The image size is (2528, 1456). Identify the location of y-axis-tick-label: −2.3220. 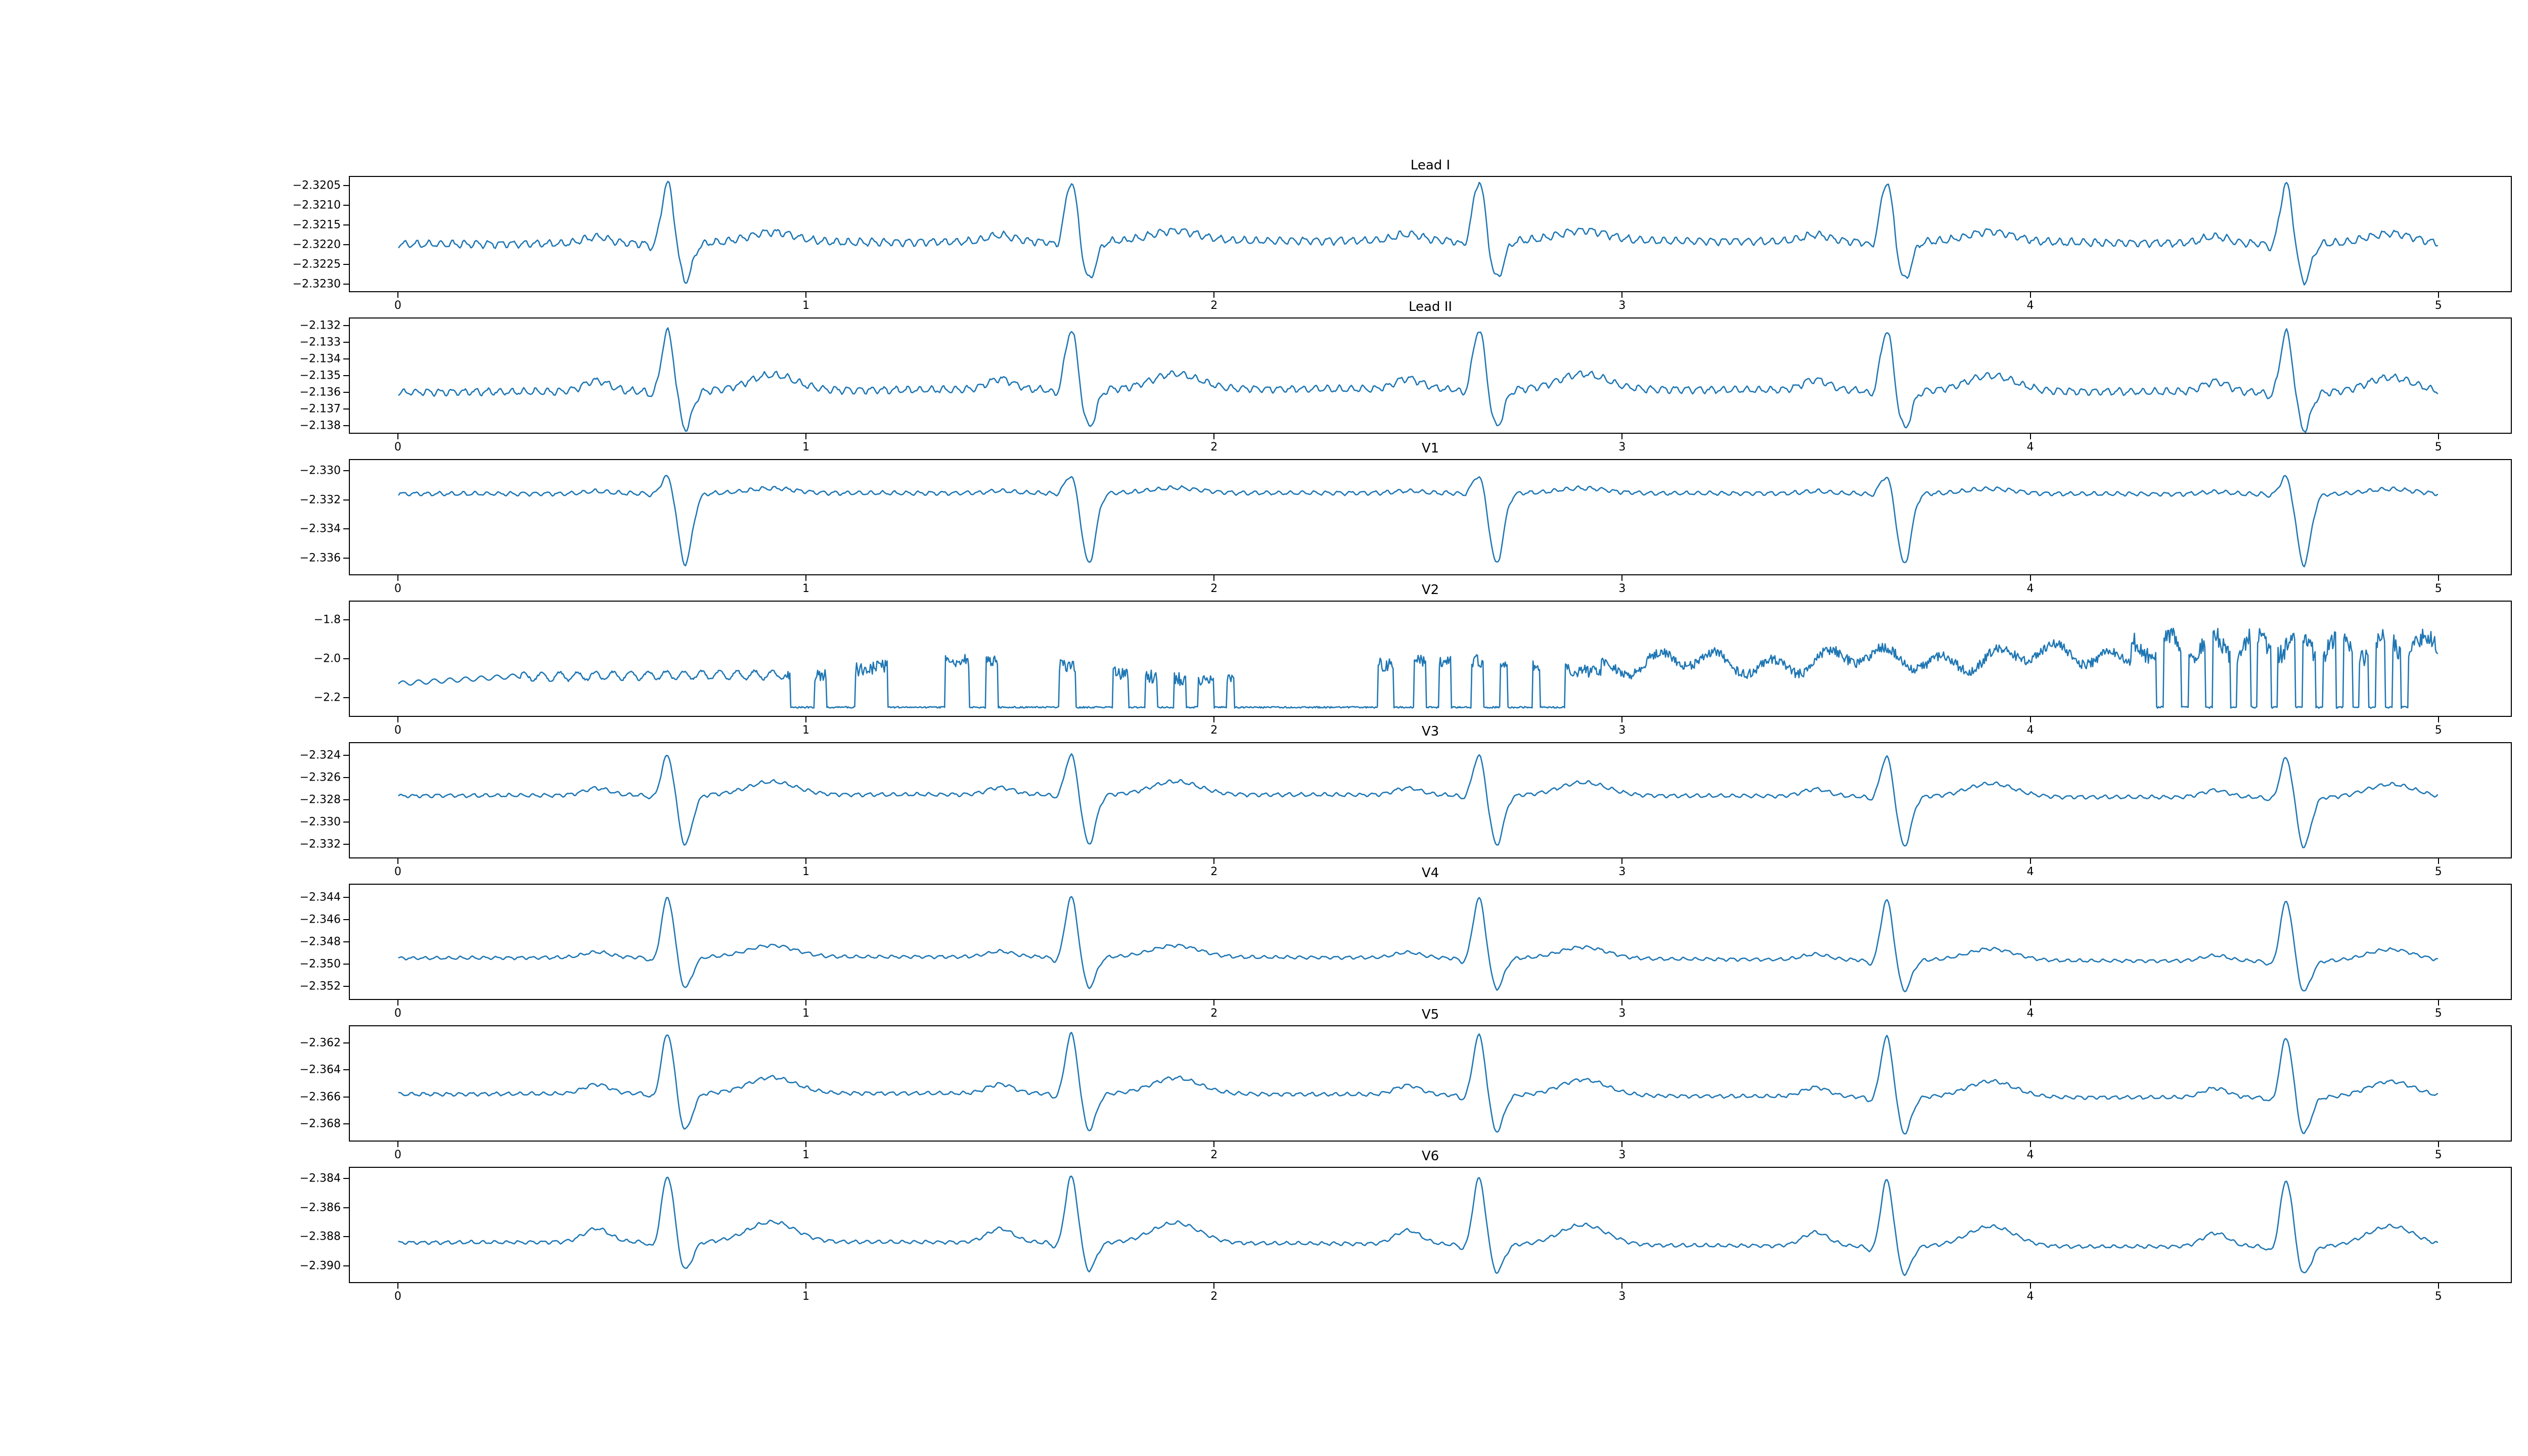
(317, 244).